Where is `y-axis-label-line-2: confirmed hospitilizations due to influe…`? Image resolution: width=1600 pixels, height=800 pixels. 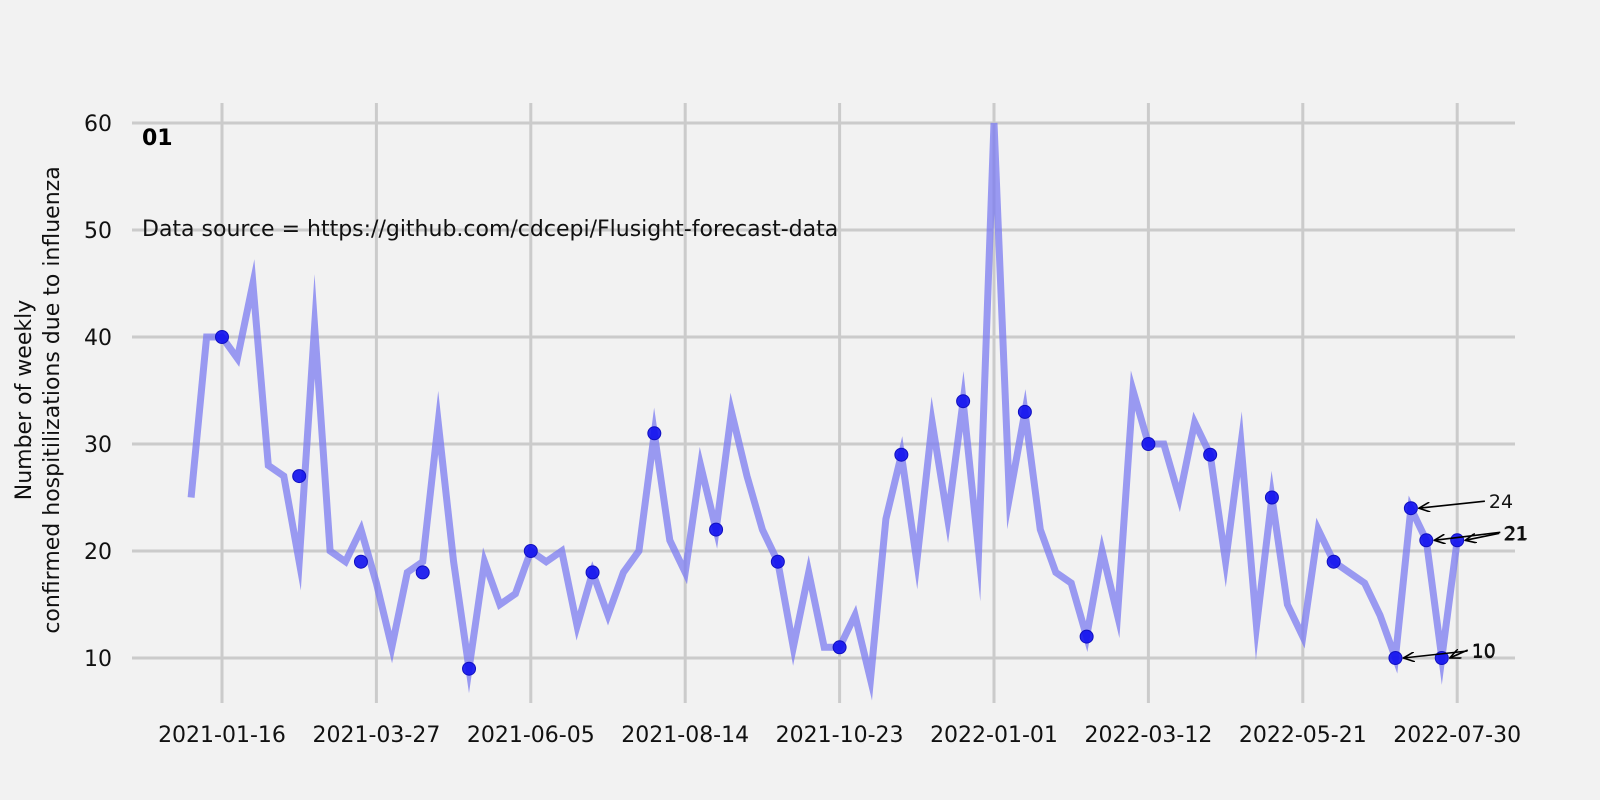 y-axis-label-line-2: confirmed hospitilizations due to influe… is located at coordinates (52, 399).